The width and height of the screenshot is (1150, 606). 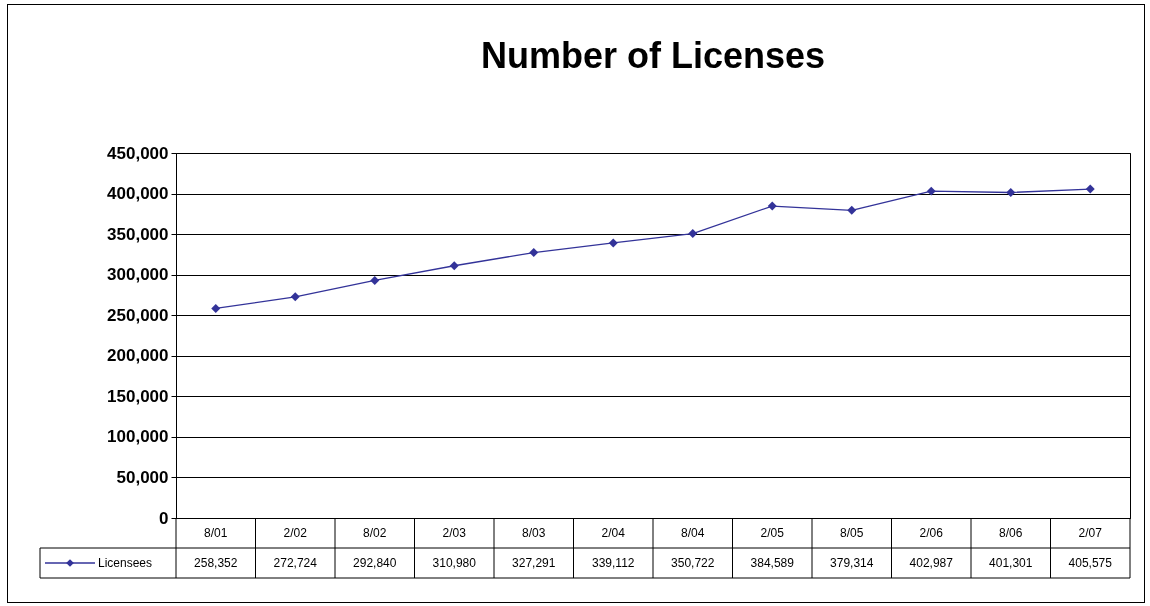 What do you see at coordinates (693, 563) in the screenshot?
I see `data-label: 350,722` at bounding box center [693, 563].